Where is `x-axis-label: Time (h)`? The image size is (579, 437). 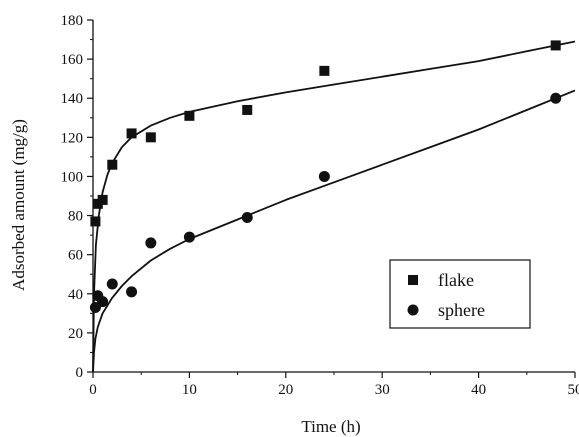
x-axis-label: Time (h) is located at coordinates (330, 426).